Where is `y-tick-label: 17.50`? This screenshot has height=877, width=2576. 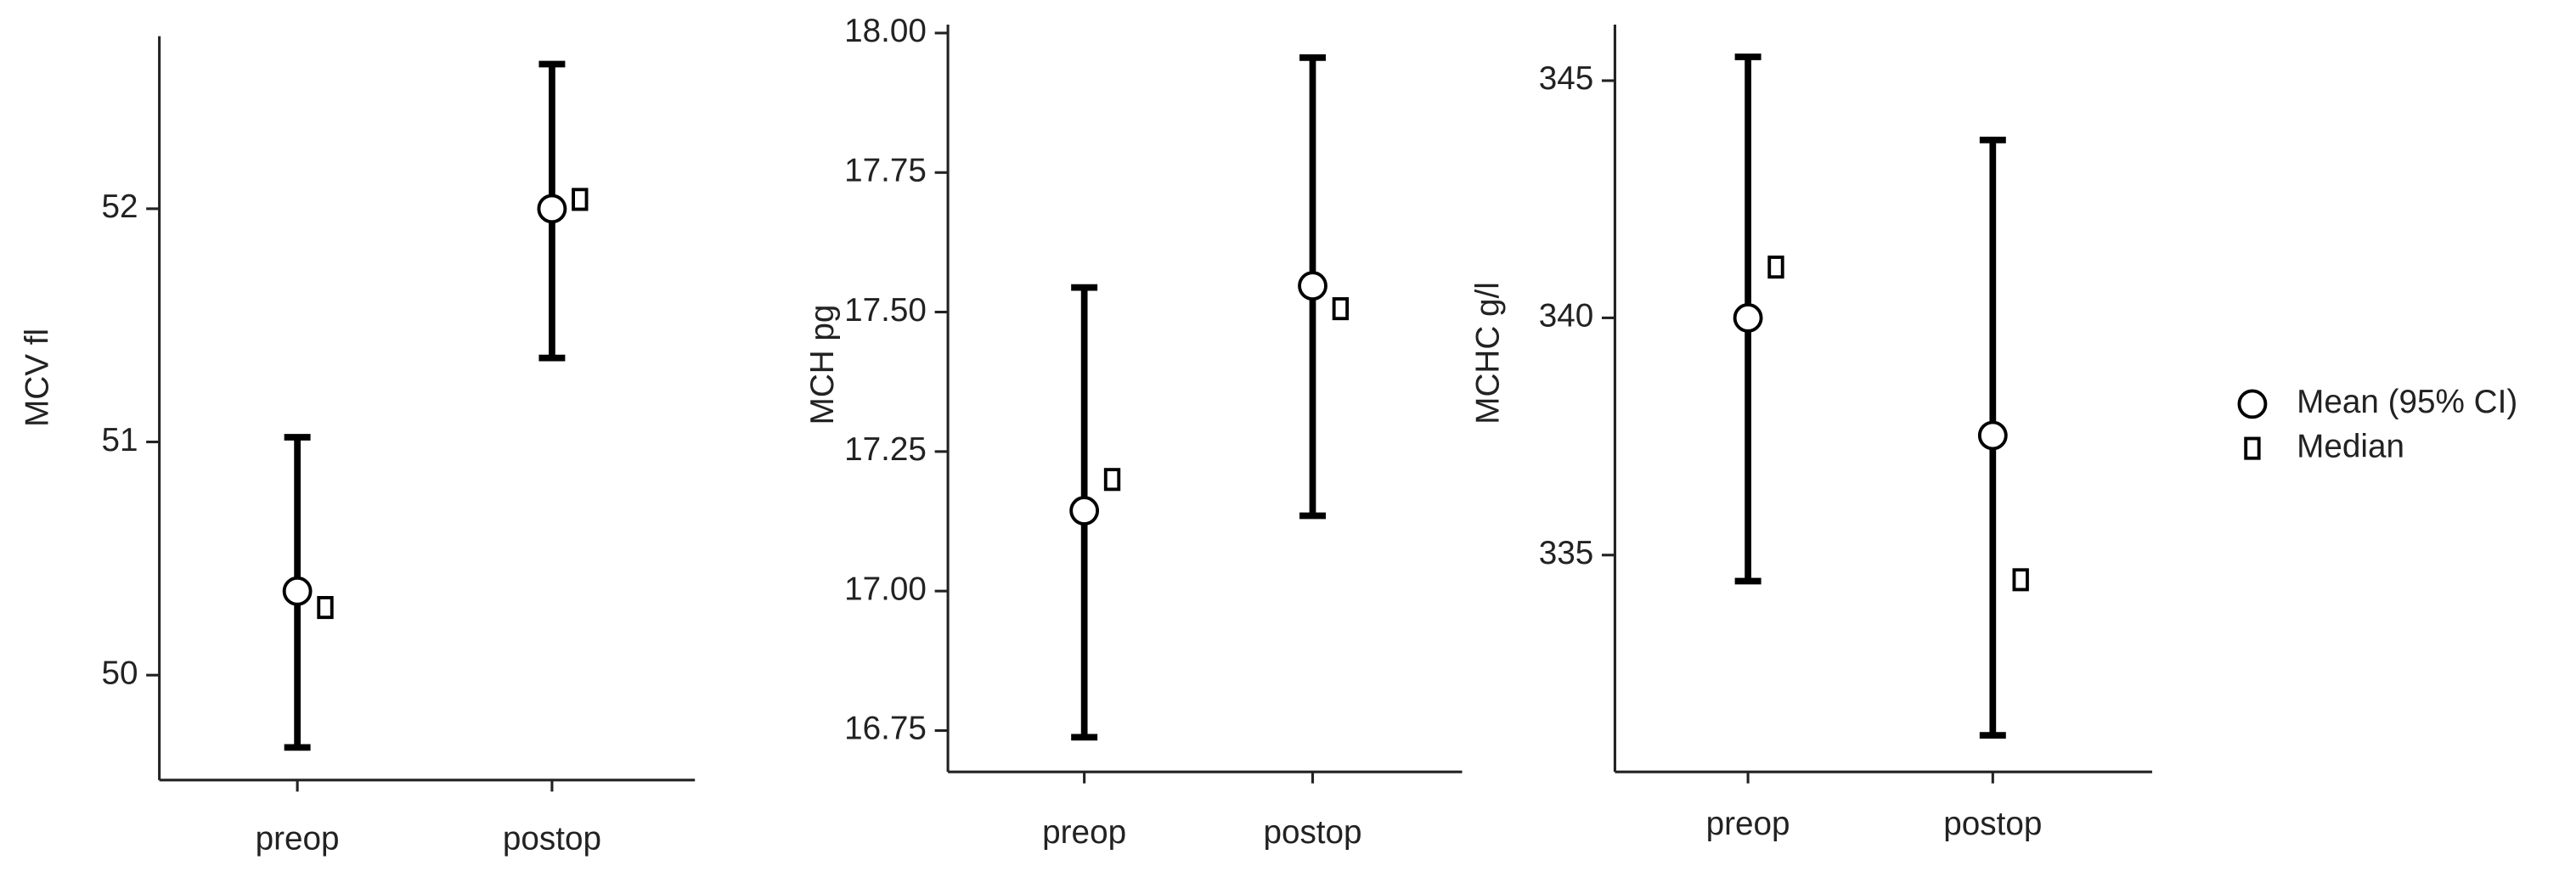 y-tick-label: 17.50 is located at coordinates (885, 311).